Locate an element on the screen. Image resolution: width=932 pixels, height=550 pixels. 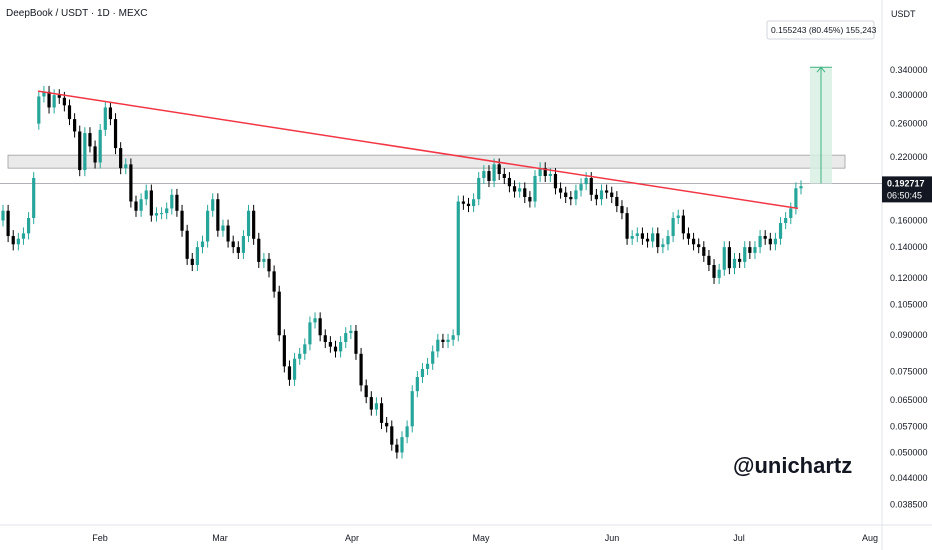
y-tick-label: 0.120000 is located at coordinates (909, 278).